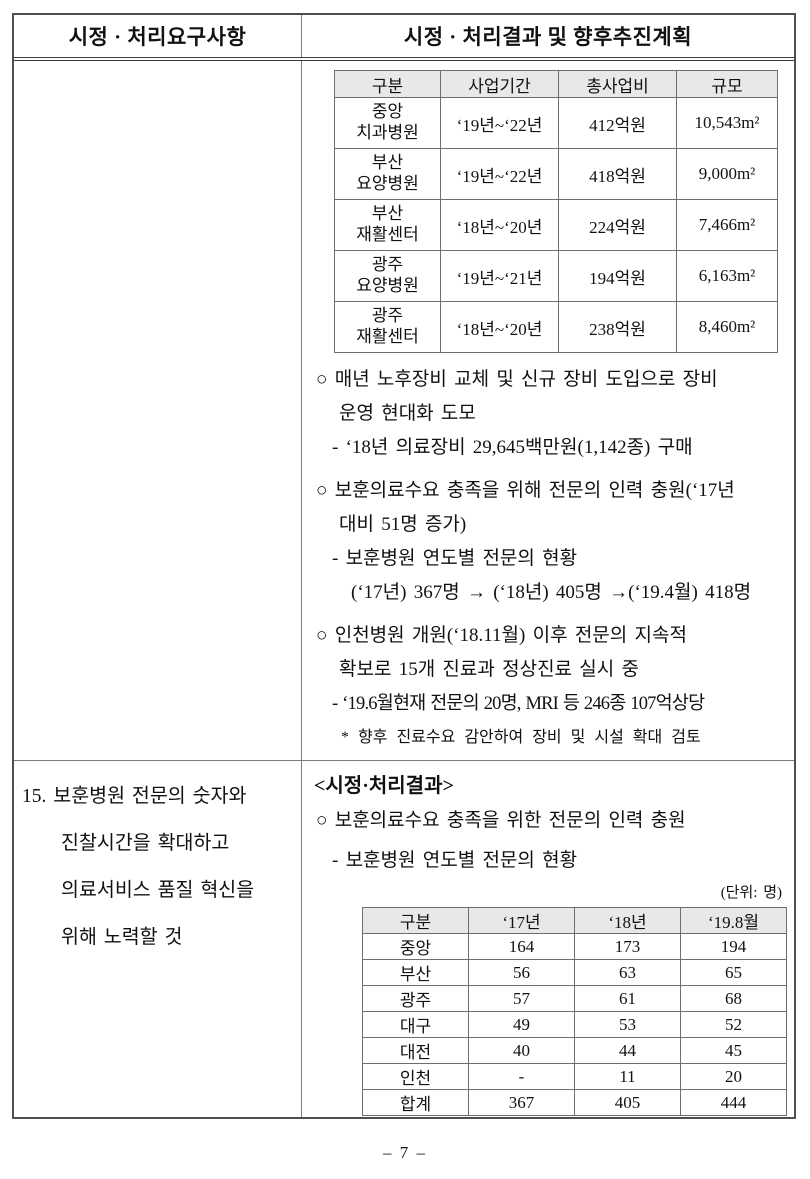 The width and height of the screenshot is (810, 1179). I want to click on count-2017: -, so click(521, 1076).